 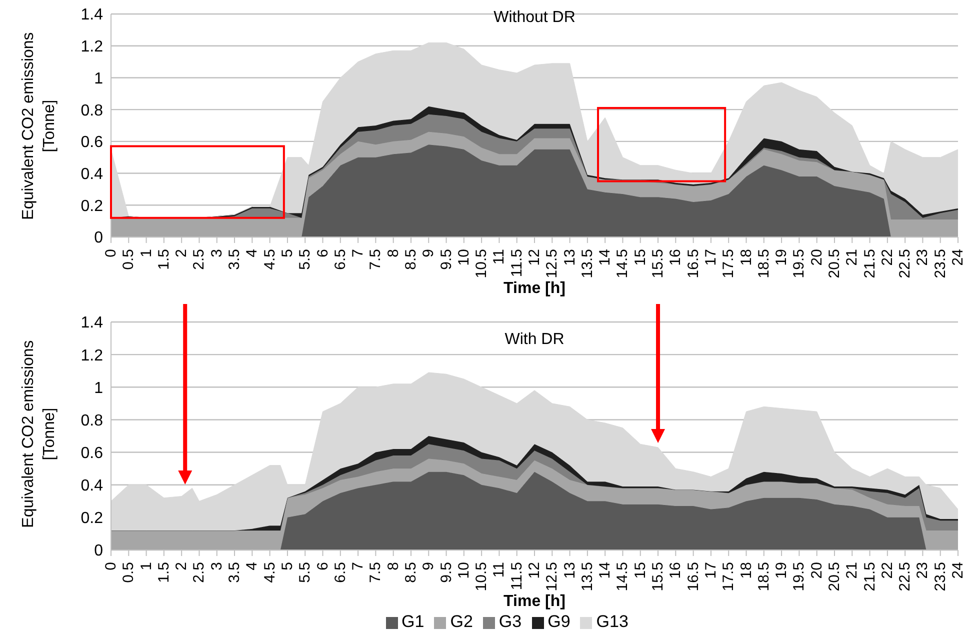 I want to click on y-tick-label: 1, so click(x=99, y=79).